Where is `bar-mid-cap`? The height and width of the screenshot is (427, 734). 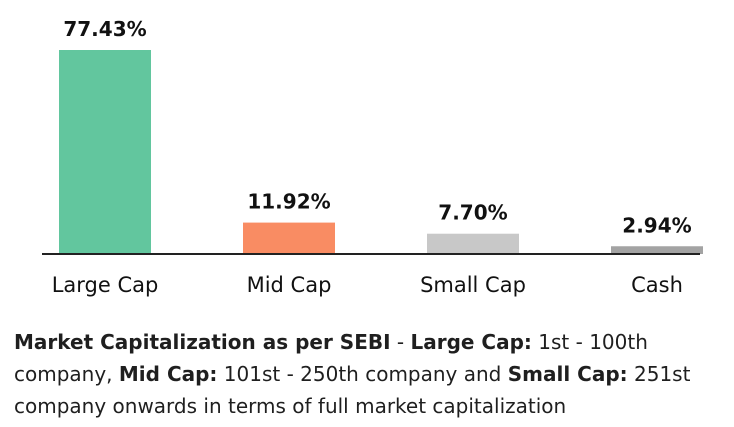 bar-mid-cap is located at coordinates (289, 238).